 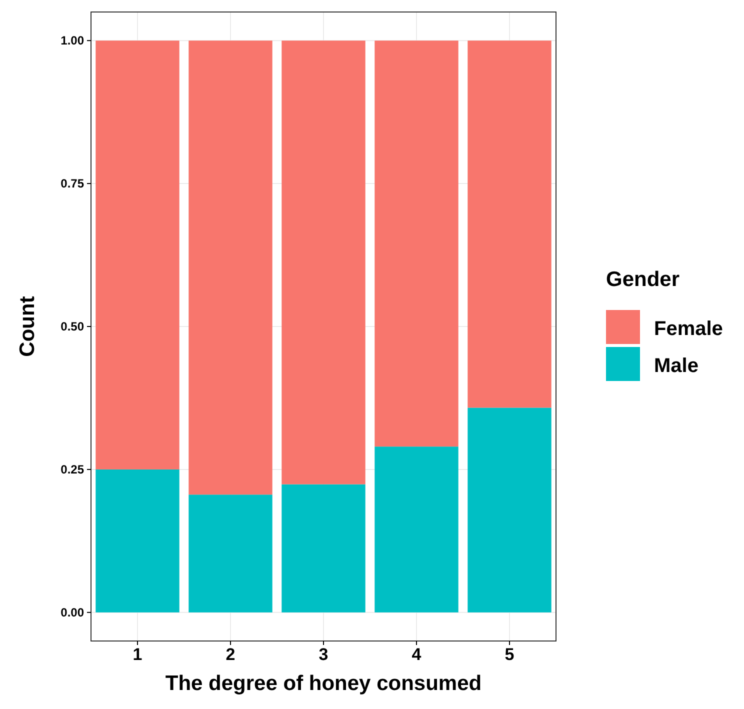 What do you see at coordinates (72, 612) in the screenshot?
I see `y-tick-label: 0.00` at bounding box center [72, 612].